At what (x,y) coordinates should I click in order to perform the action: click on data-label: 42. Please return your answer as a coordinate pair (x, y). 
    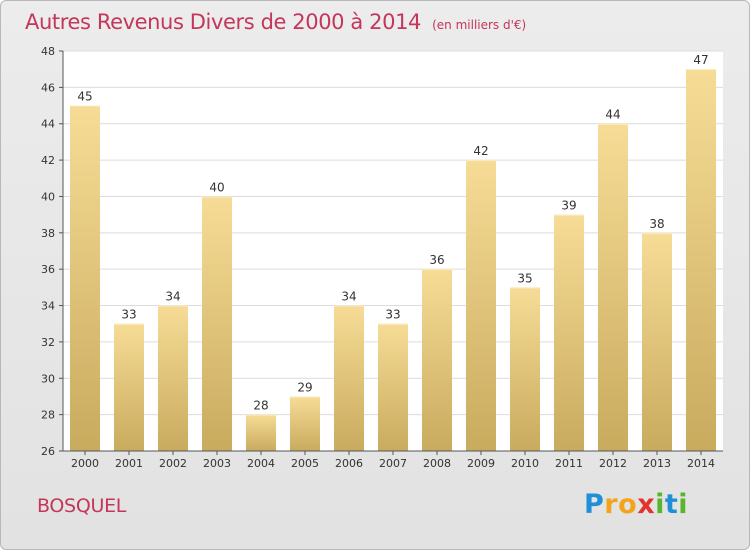
    Looking at the image, I should click on (480, 151).